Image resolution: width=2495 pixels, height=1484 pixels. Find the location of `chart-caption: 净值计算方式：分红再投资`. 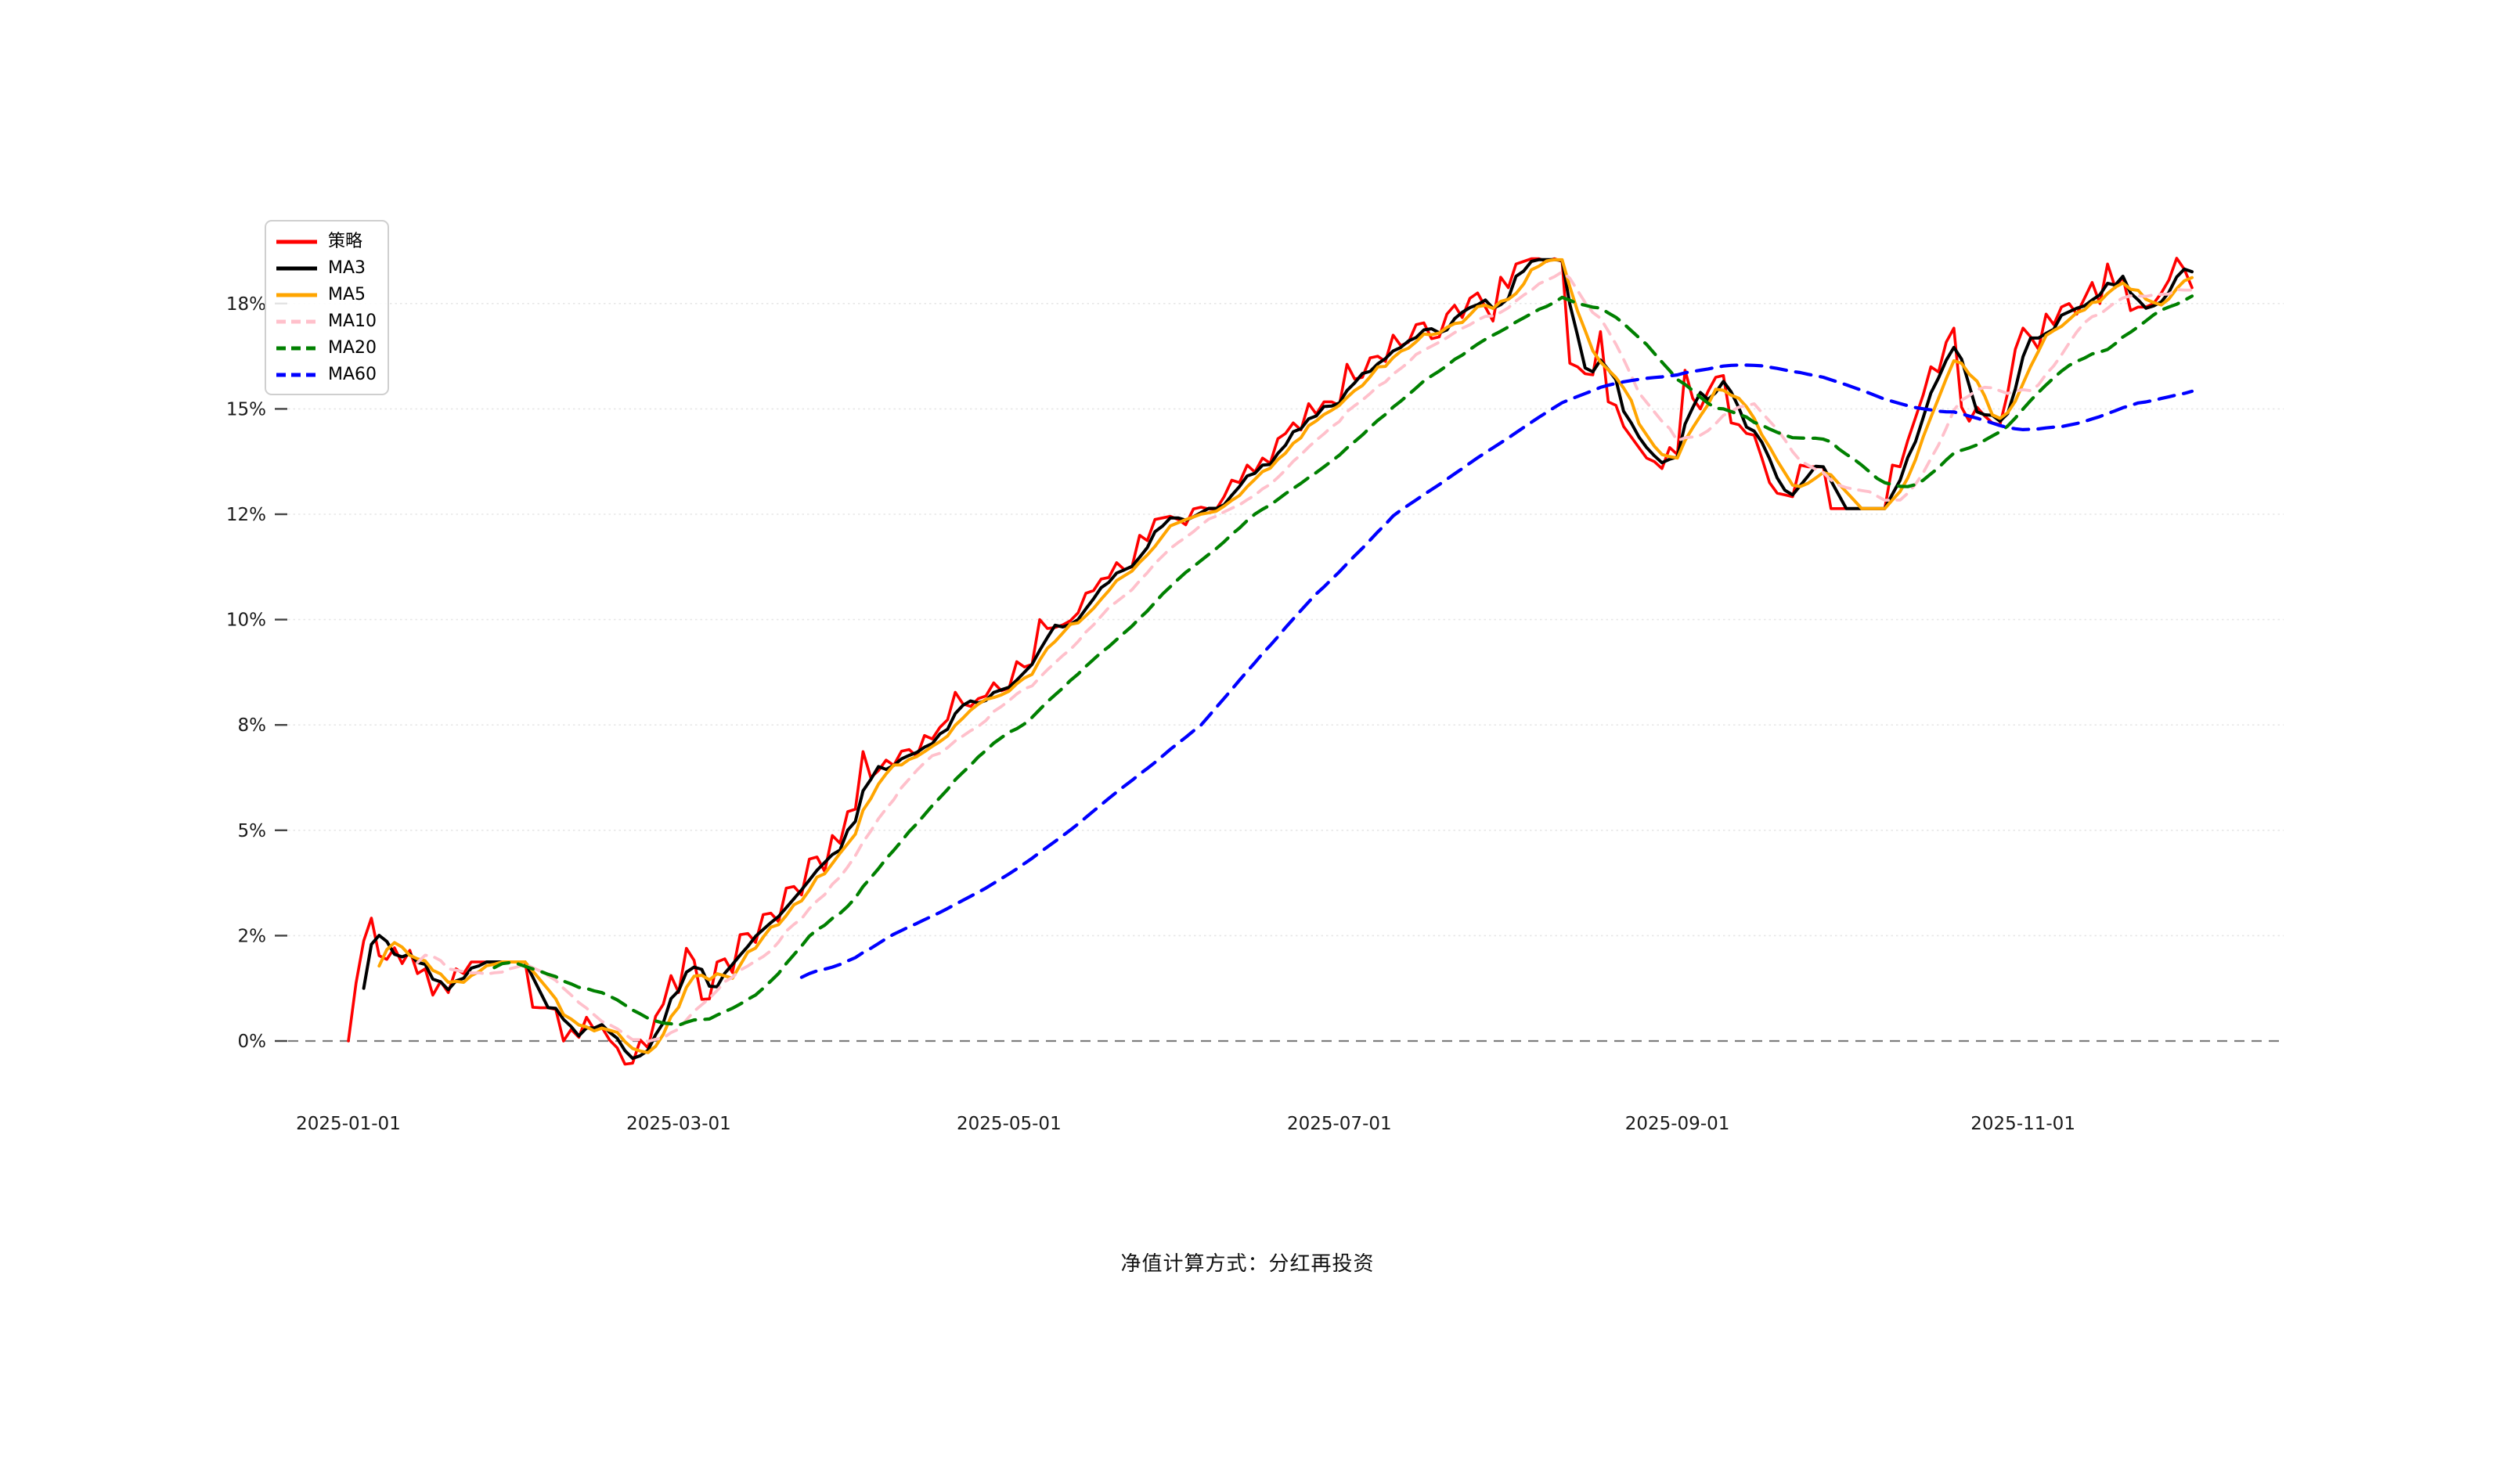

chart-caption: 净值计算方式：分红再投资 is located at coordinates (1248, 1264).